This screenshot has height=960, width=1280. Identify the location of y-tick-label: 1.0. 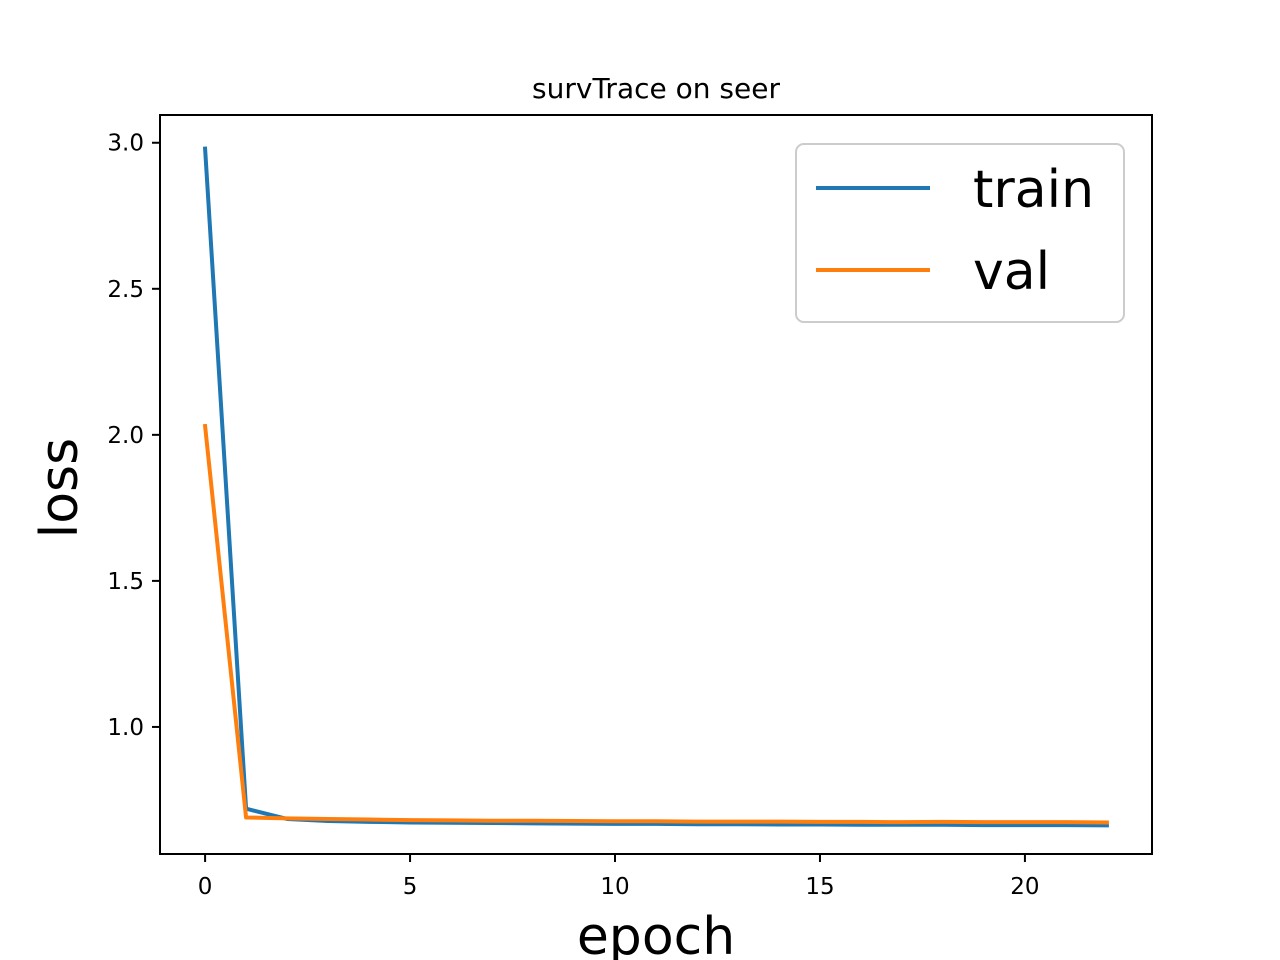
(125, 728).